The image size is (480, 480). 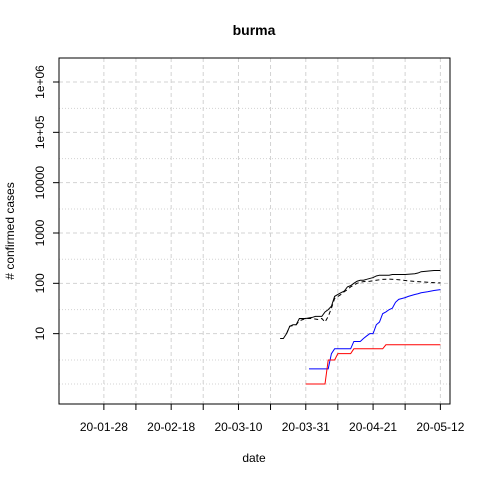 I want to click on x-tick-label: 20-03-10, so click(x=238, y=427).